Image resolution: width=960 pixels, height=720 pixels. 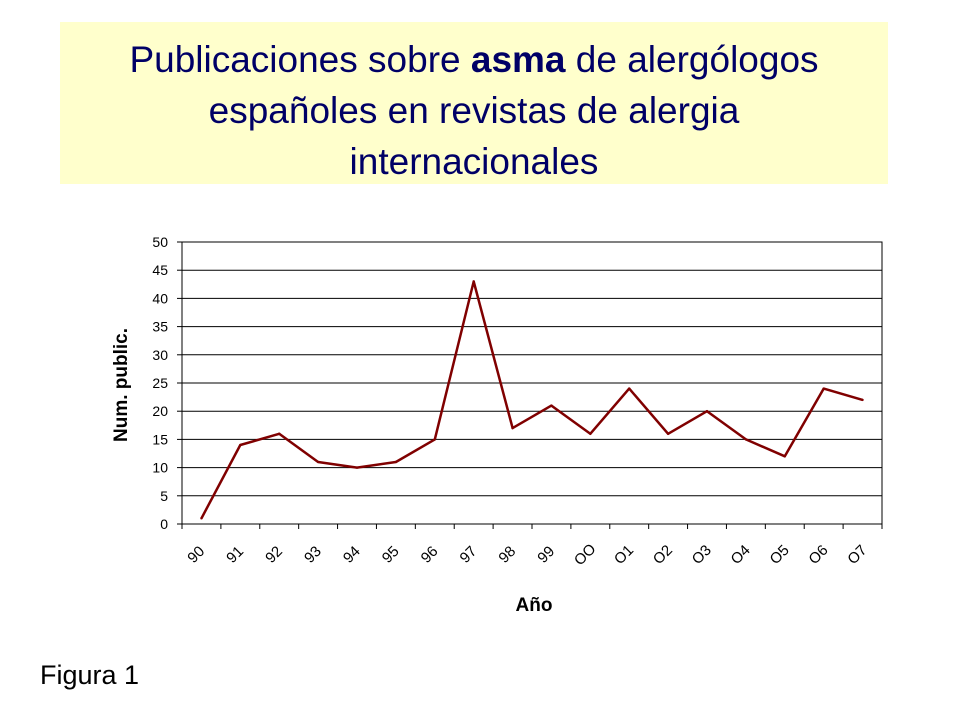 I want to click on y-tick-label: 5, so click(x=164, y=496).